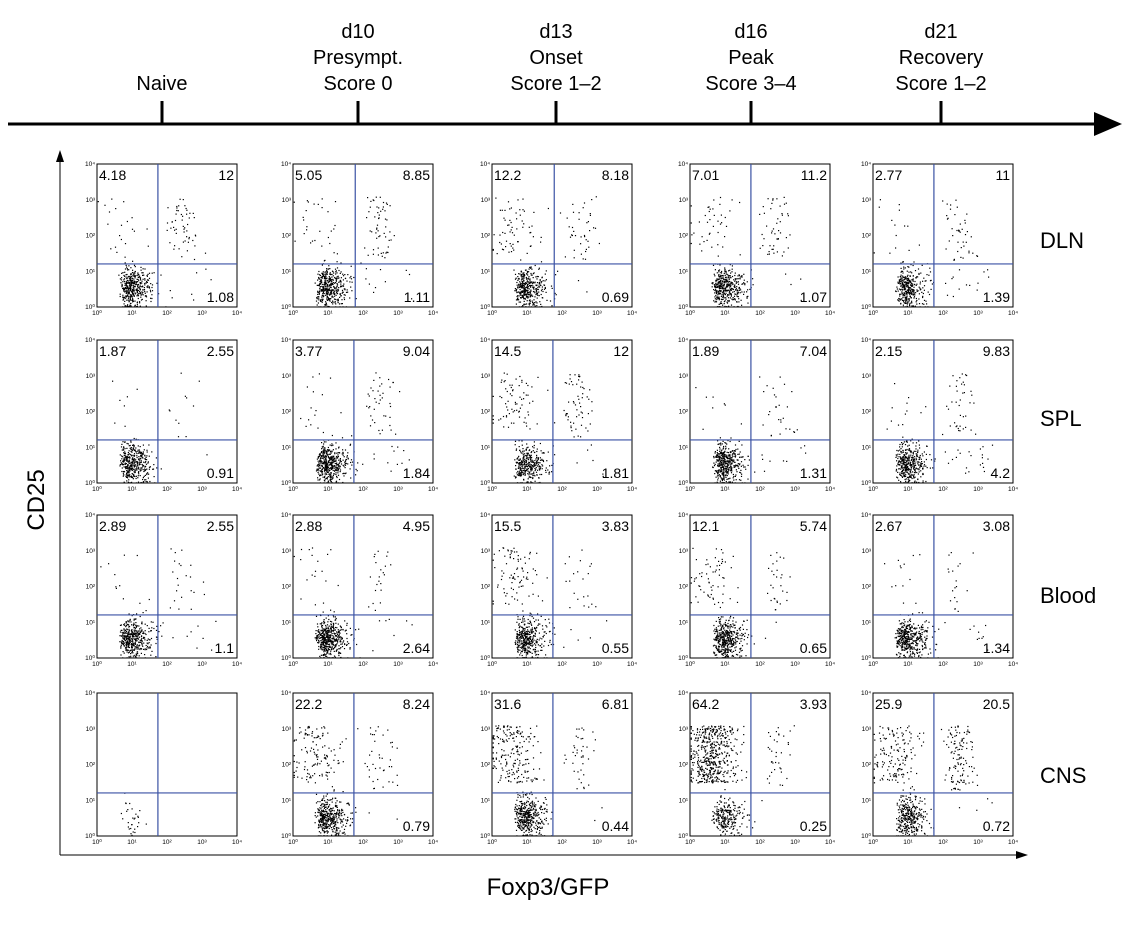 The height and width of the screenshot is (927, 1125). What do you see at coordinates (162, 98) in the screenshot?
I see `timeline-stage: Naive` at bounding box center [162, 98].